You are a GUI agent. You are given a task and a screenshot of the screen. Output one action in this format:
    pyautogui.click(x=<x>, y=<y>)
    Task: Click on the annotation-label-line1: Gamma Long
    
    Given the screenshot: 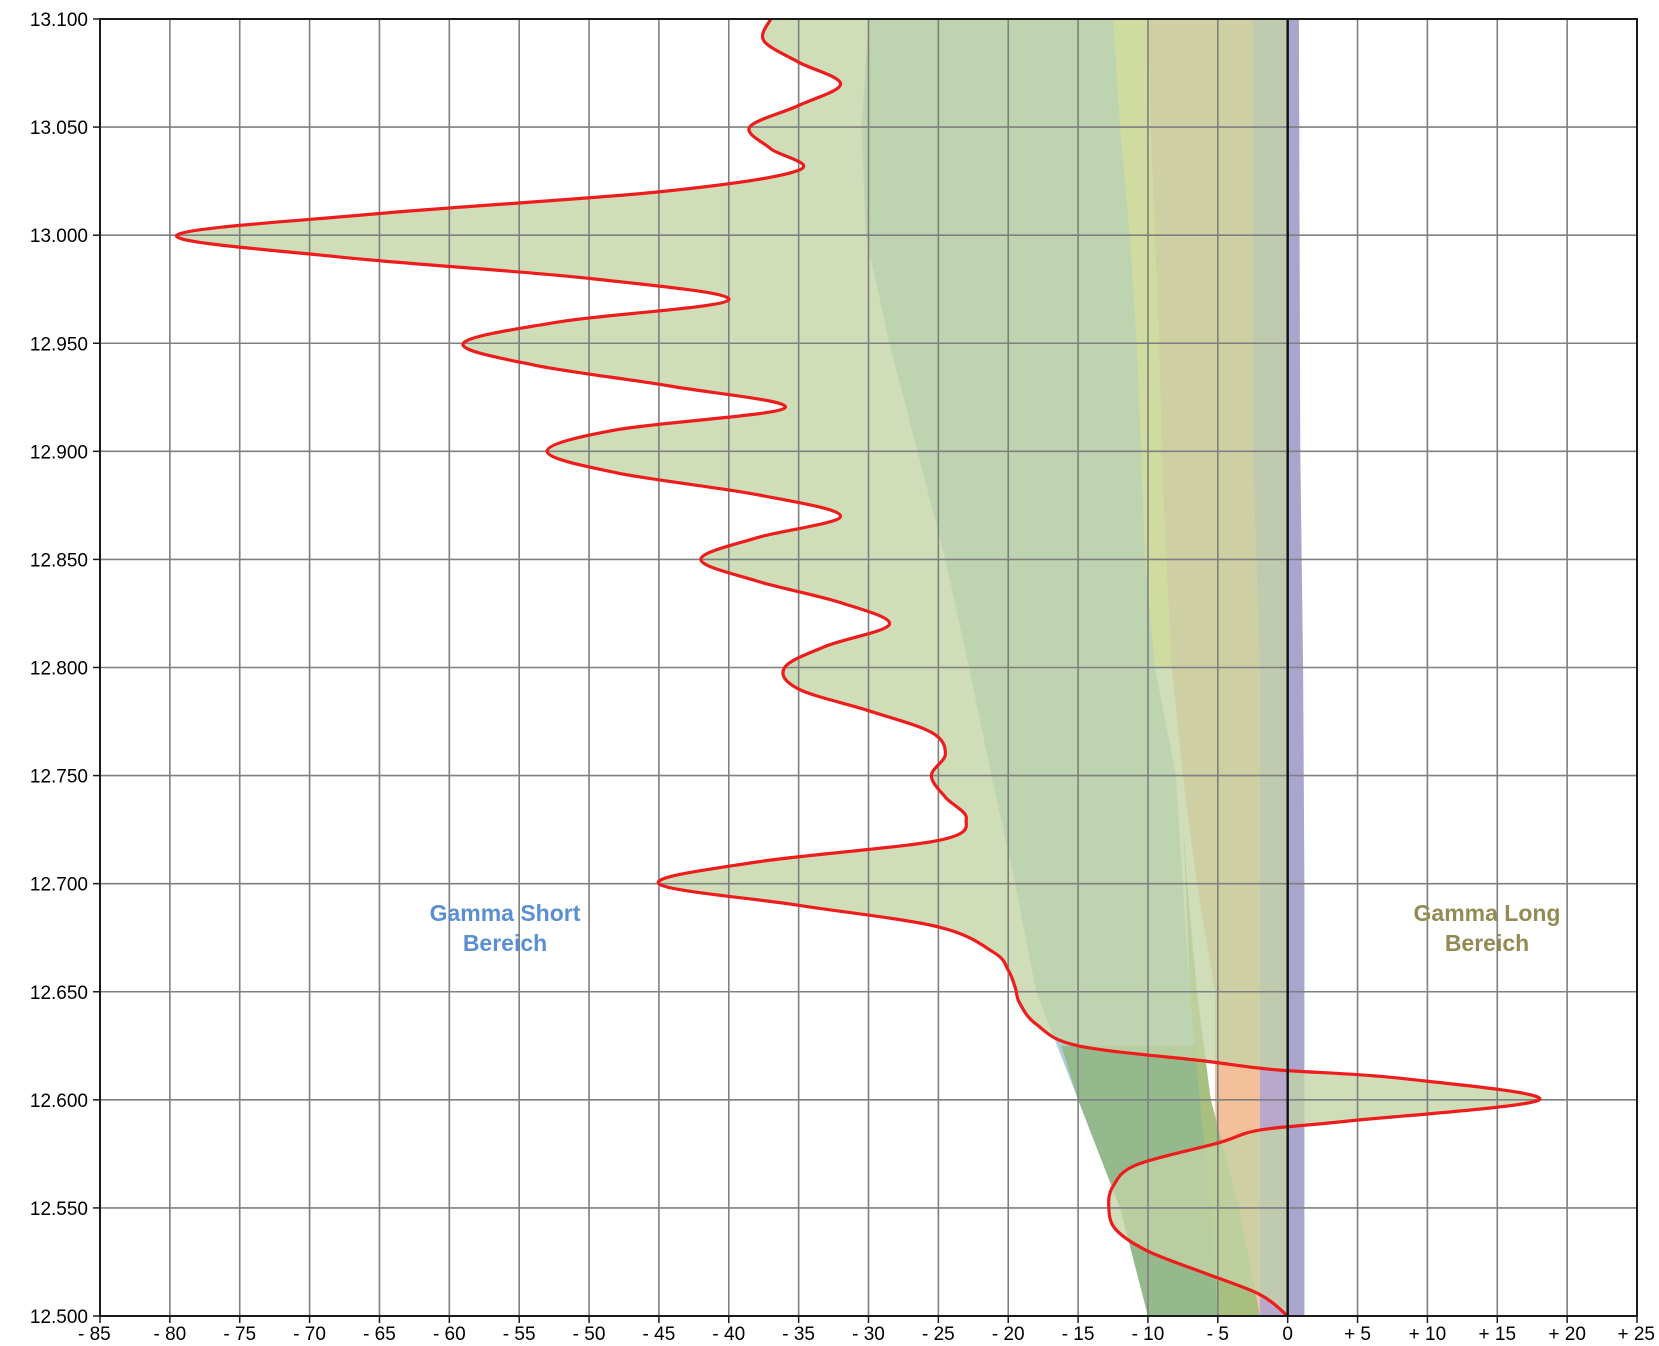 What is the action you would take?
    pyautogui.click(x=1487, y=913)
    